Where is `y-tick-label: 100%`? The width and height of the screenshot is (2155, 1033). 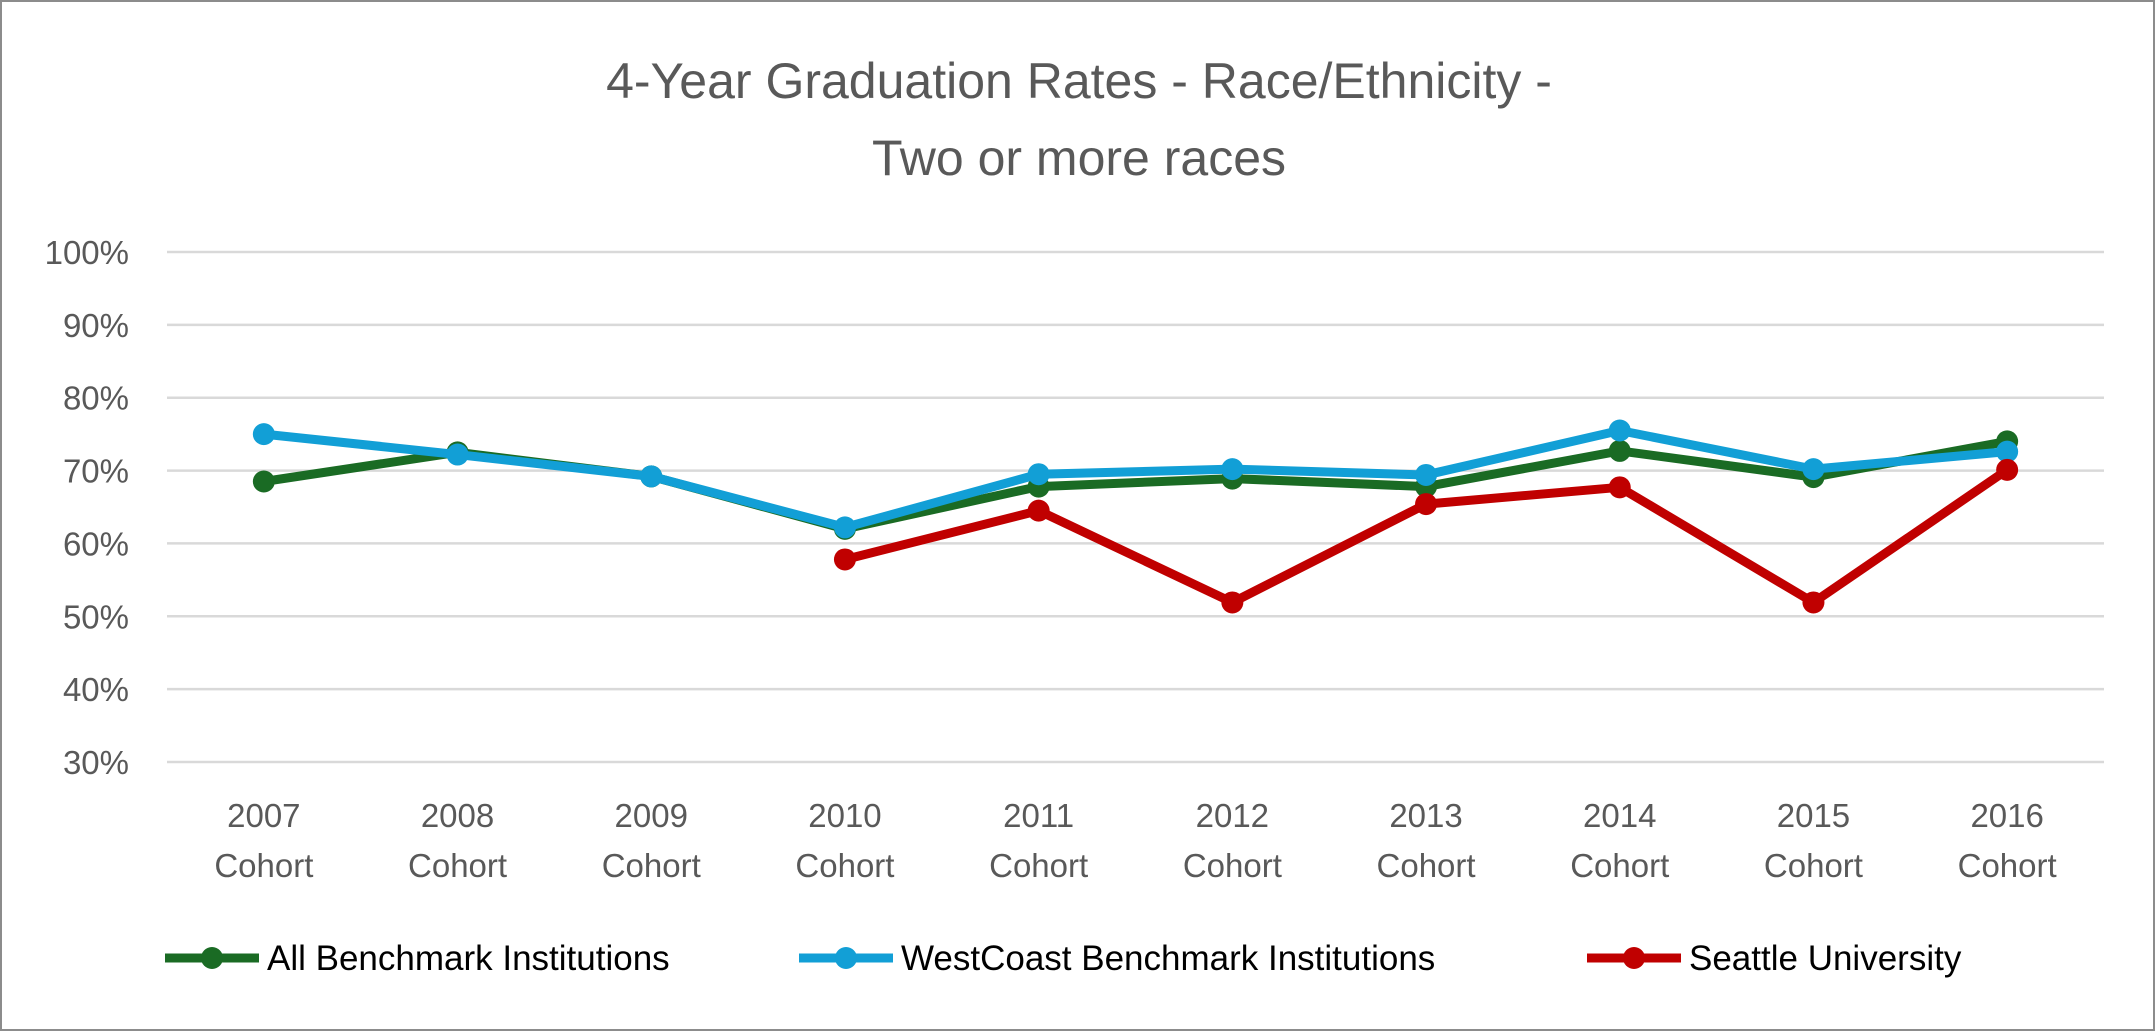 y-tick-label: 100% is located at coordinates (87, 252).